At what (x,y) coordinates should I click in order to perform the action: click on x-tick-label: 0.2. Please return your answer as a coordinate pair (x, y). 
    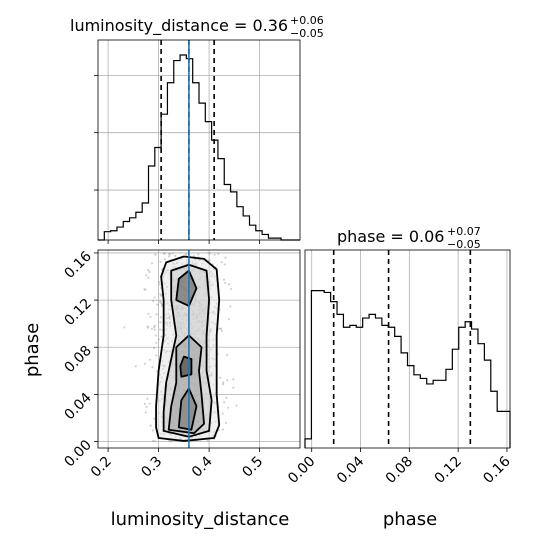
    Looking at the image, I should click on (101, 467).